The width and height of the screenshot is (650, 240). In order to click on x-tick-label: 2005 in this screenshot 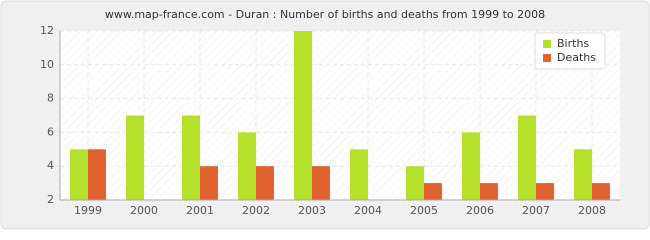, I will do `click(424, 210)`.